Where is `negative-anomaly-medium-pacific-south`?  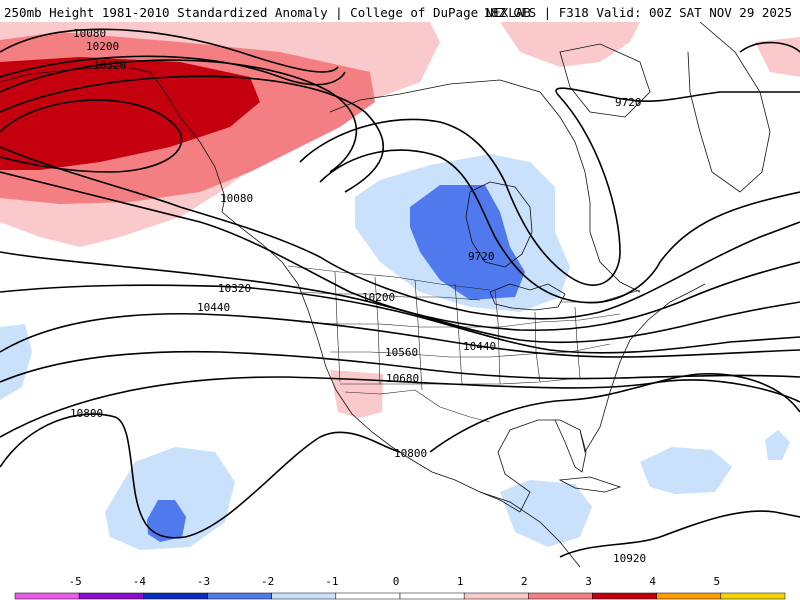 negative-anomaly-medium-pacific-south is located at coordinates (166, 521).